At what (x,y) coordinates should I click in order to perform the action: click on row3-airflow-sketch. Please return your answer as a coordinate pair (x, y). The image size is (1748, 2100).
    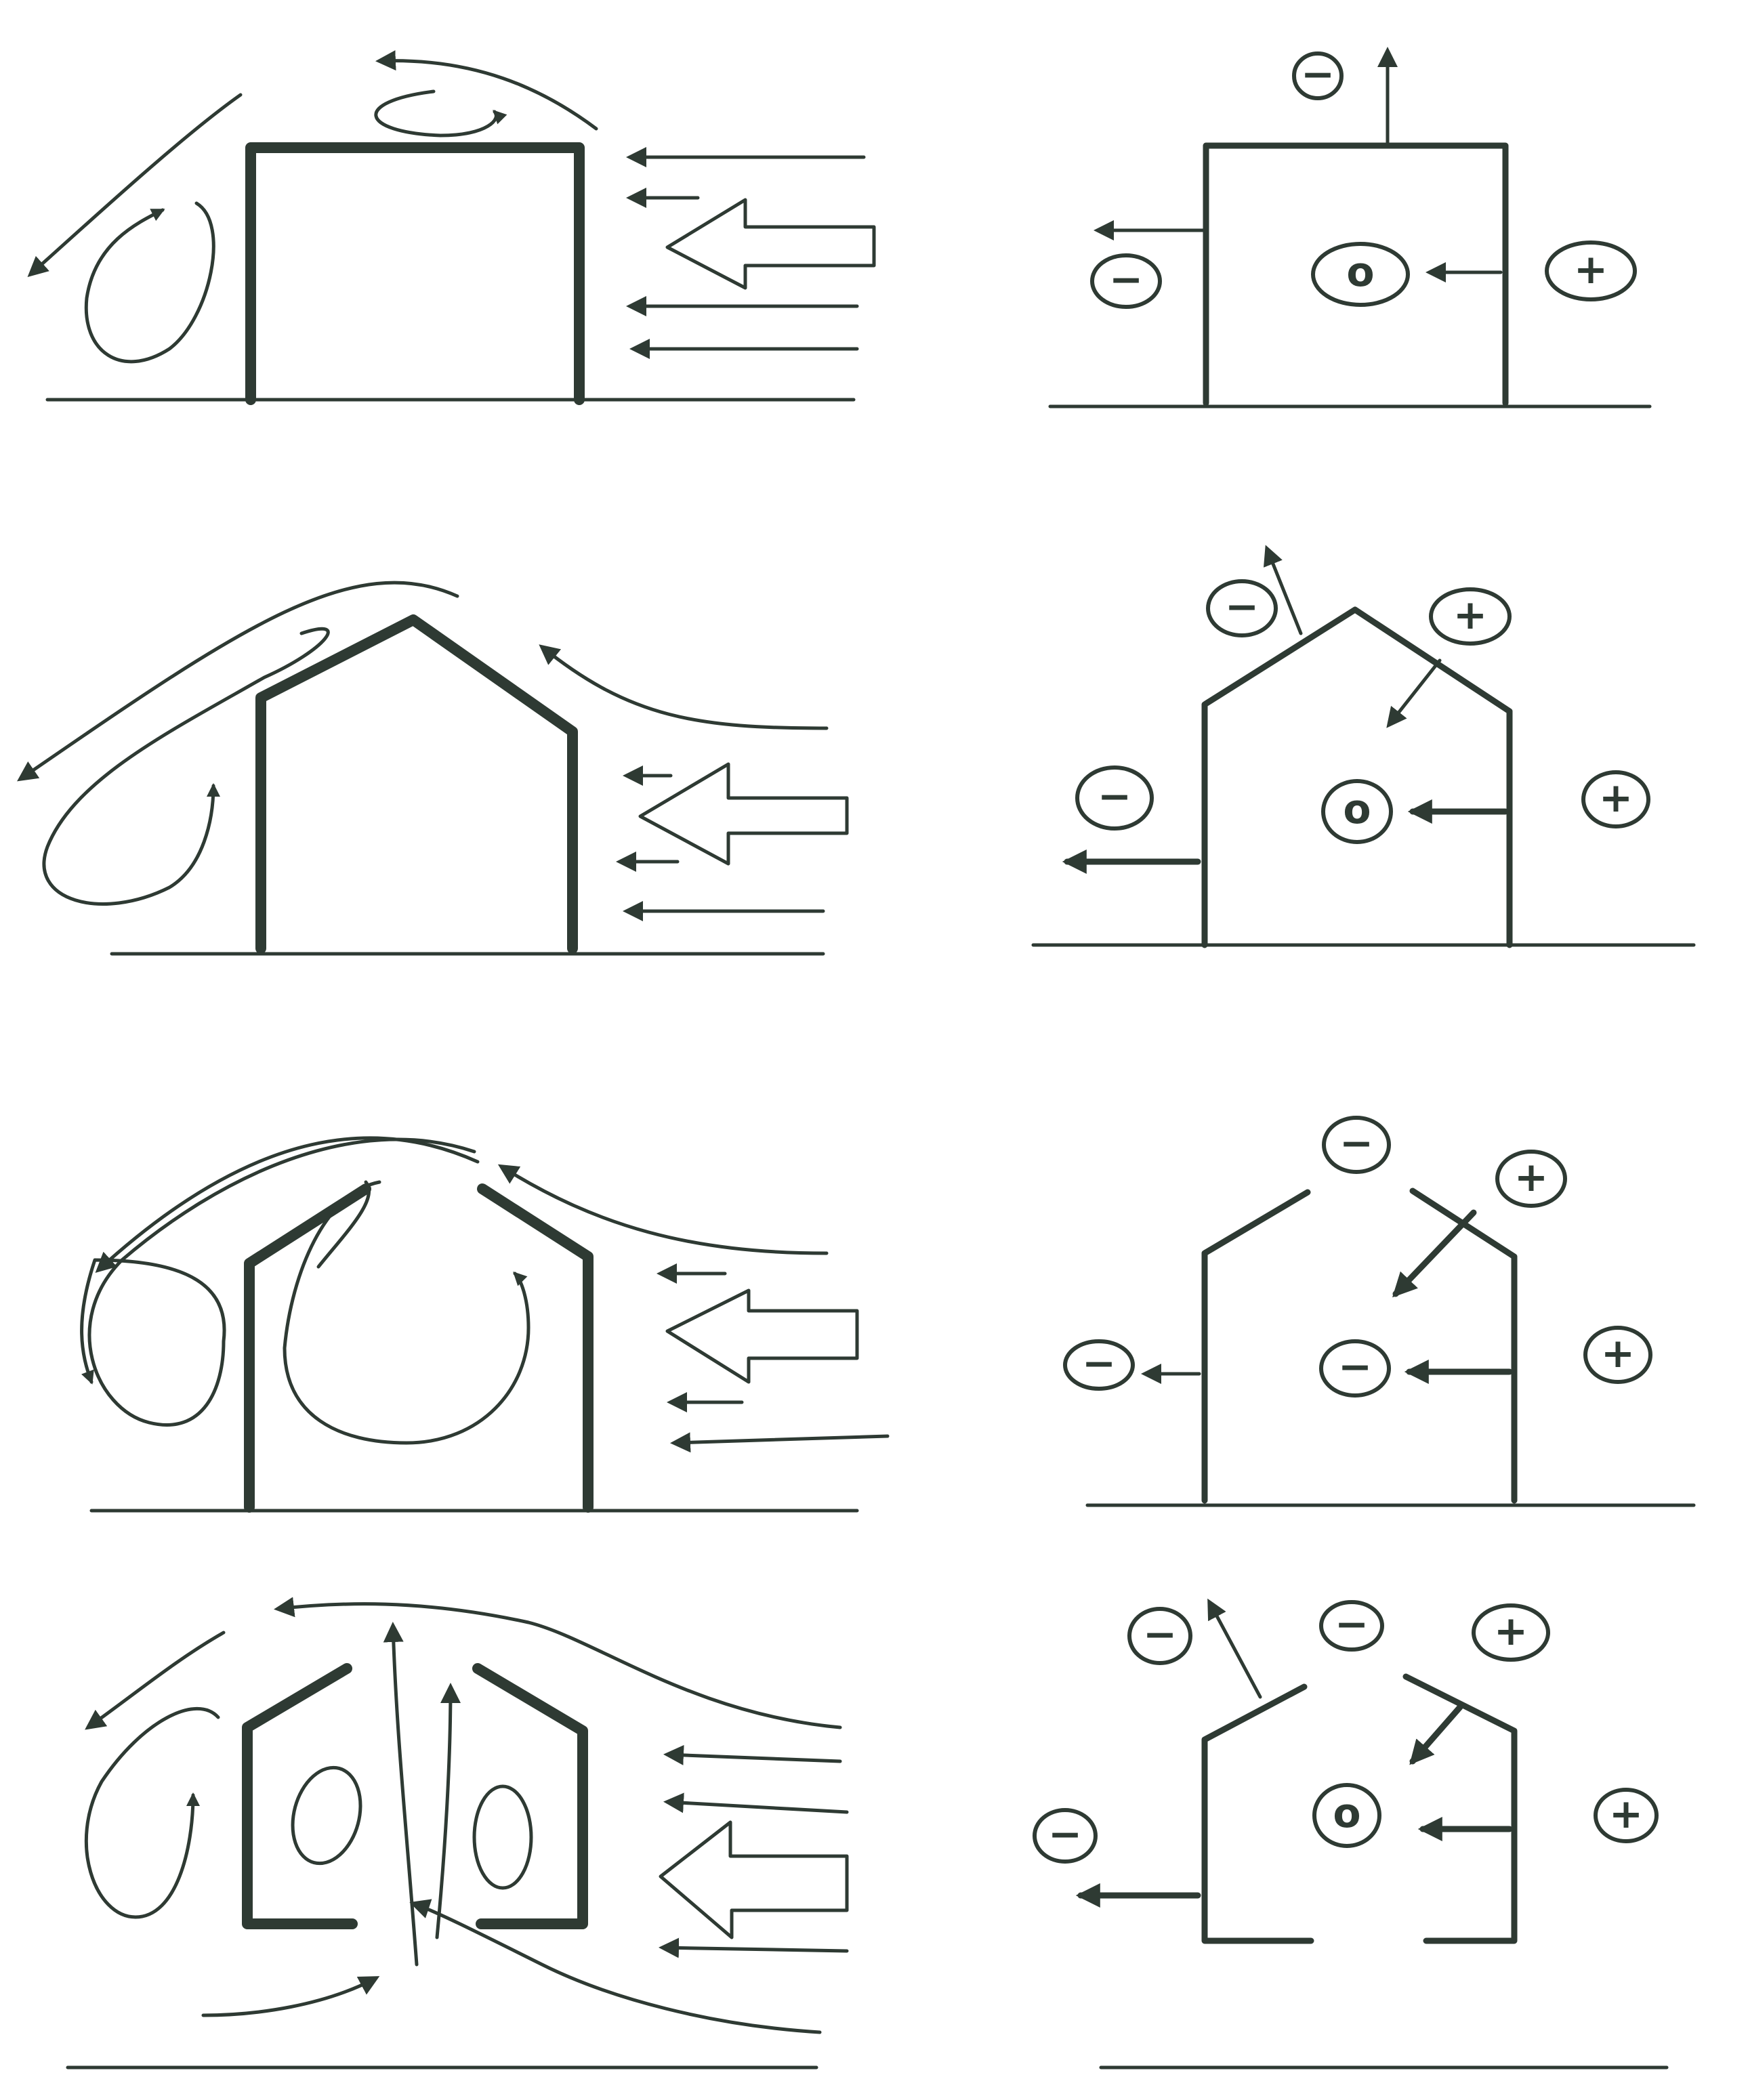
    Looking at the image, I should click on (485, 1324).